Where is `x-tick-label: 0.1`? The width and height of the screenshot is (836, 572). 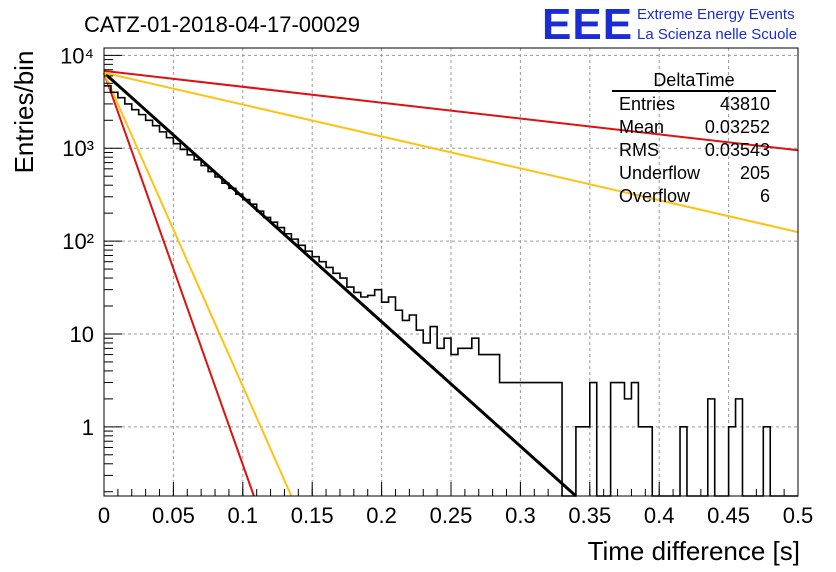 x-tick-label: 0.1 is located at coordinates (243, 515).